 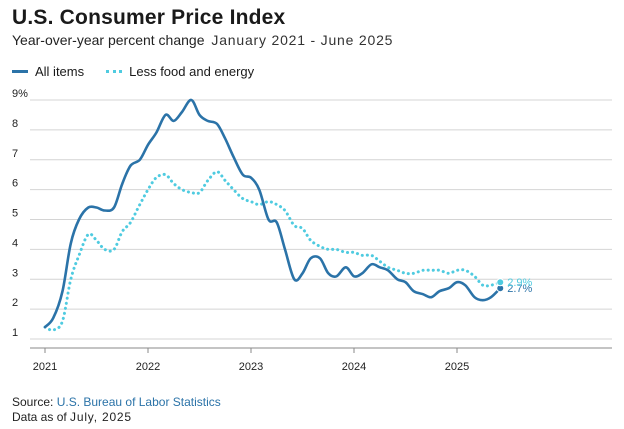 I want to click on asof-date: July, 2025, so click(x=101, y=417).